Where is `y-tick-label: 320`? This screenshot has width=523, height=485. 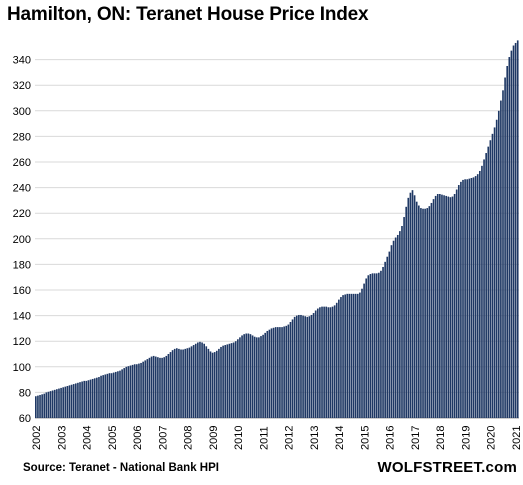 y-tick-label: 320 is located at coordinates (22, 86).